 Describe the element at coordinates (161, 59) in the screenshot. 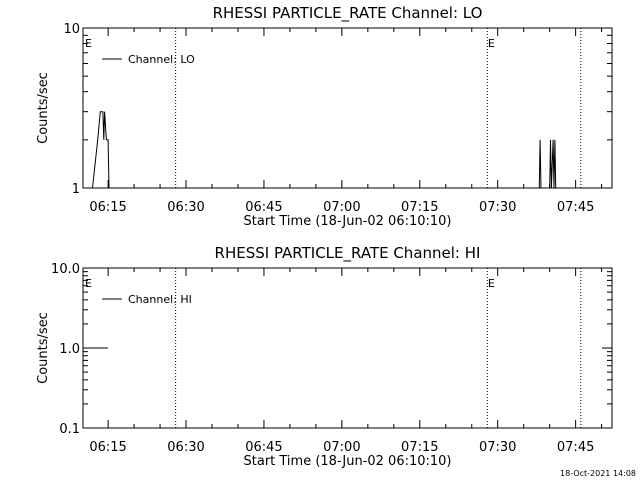

I see `legend-label: Channel: LO` at that location.